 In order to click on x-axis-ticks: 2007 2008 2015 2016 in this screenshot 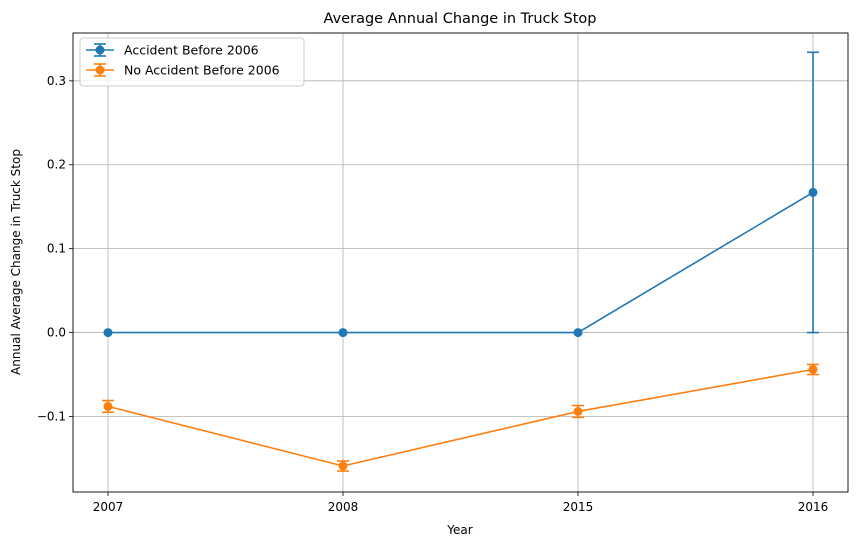, I will do `click(461, 503)`.